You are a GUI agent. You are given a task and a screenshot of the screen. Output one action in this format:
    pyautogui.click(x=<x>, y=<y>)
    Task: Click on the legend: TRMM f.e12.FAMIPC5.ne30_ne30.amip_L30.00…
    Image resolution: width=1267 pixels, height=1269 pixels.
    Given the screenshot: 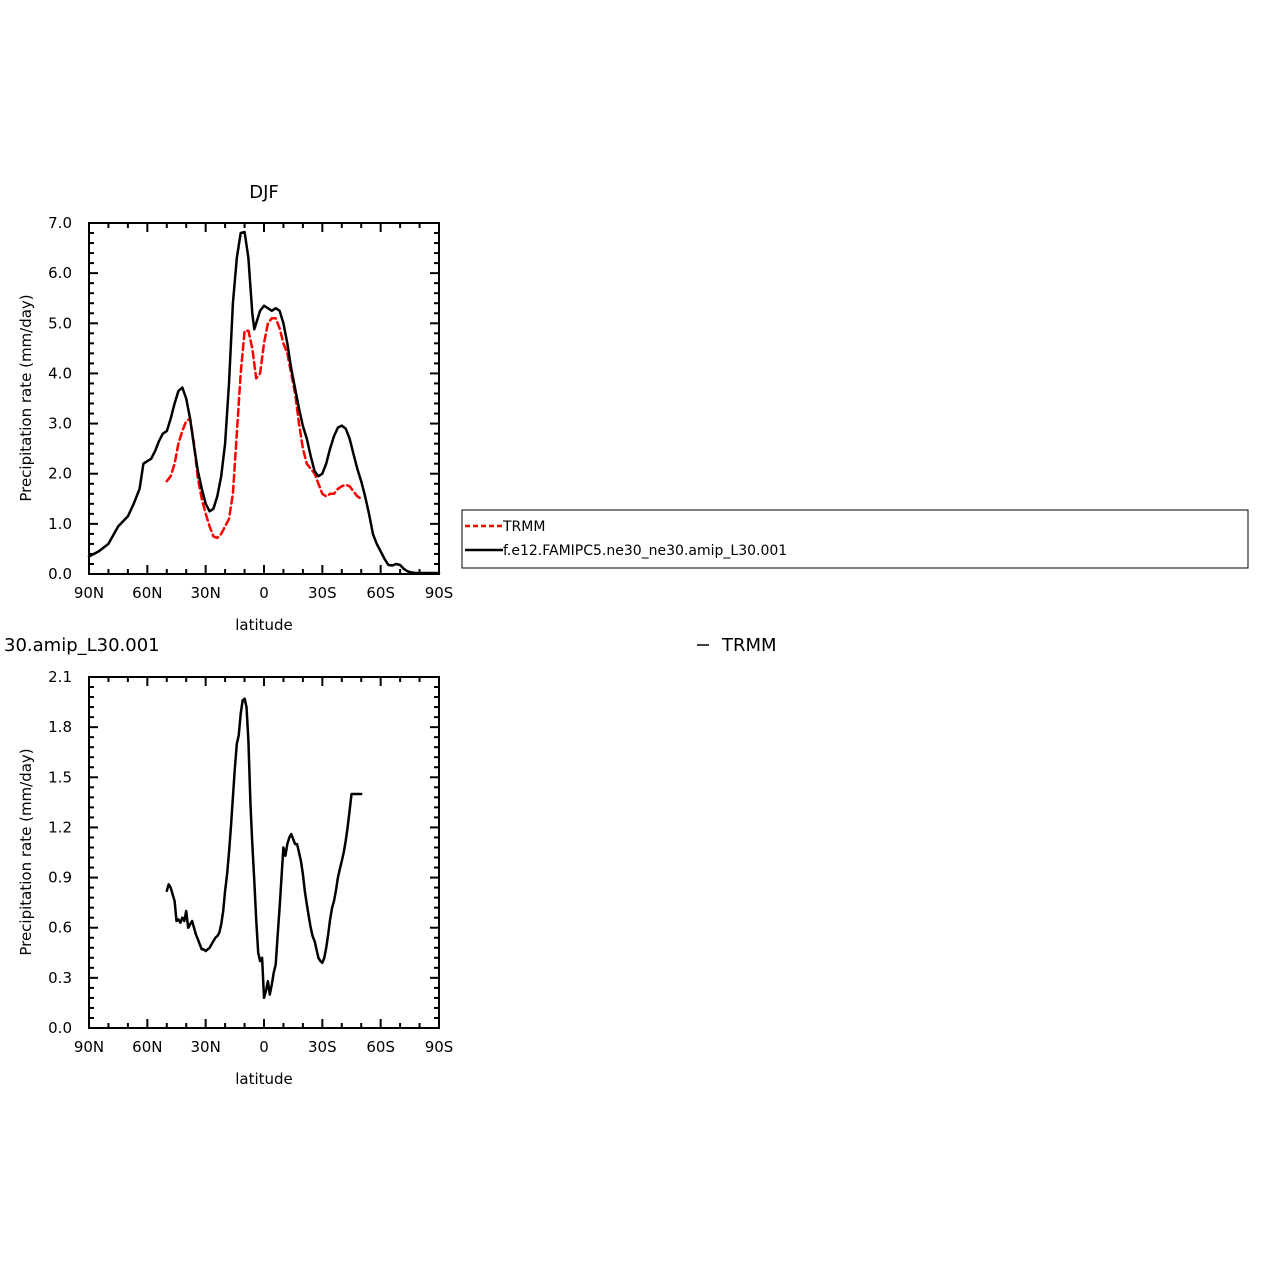 What is the action you would take?
    pyautogui.click(x=855, y=539)
    